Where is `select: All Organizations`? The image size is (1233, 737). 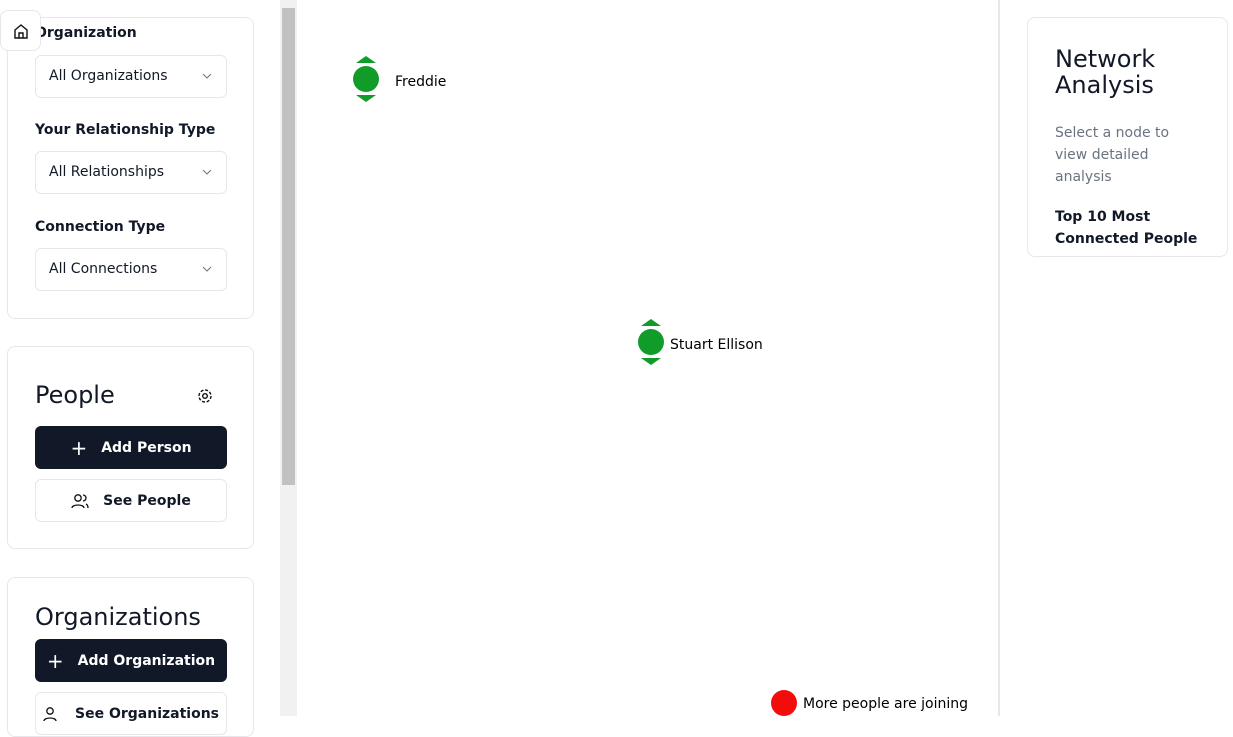 select: All Organizations is located at coordinates (131, 76).